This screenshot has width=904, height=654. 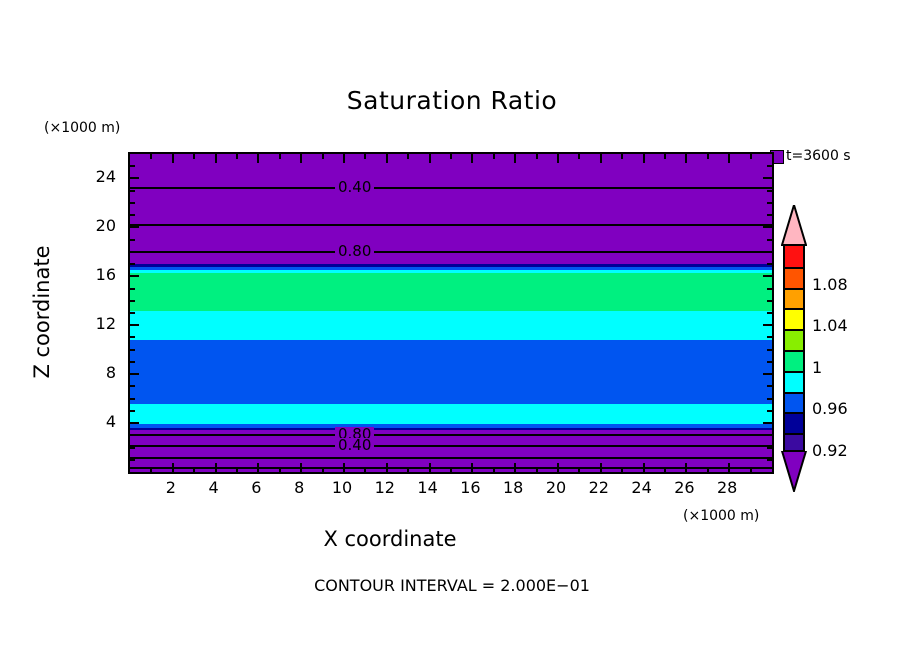 I want to click on x-tick-label: 10, so click(x=342, y=487).